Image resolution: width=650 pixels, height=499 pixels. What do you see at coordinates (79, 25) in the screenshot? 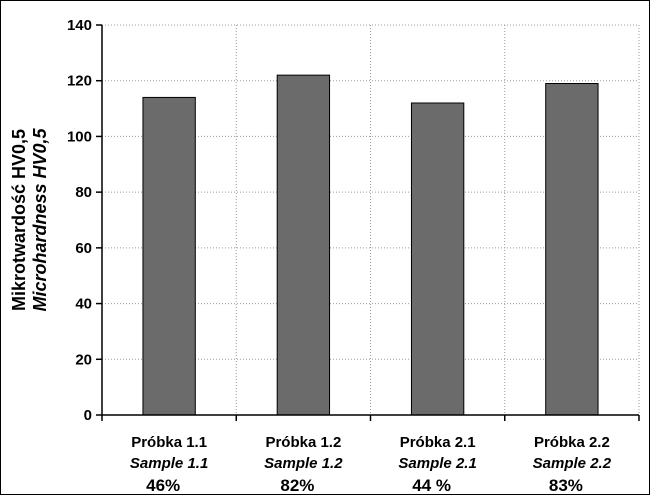
I see `y-tick-label: 140` at bounding box center [79, 25].